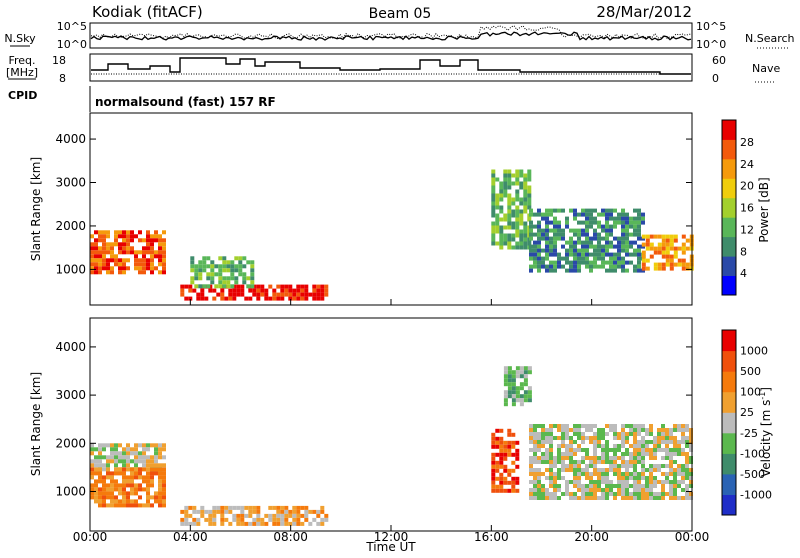 The width and height of the screenshot is (800, 558). What do you see at coordinates (747, 412) in the screenshot?
I see `colorbar-tick-label: 25` at bounding box center [747, 412].